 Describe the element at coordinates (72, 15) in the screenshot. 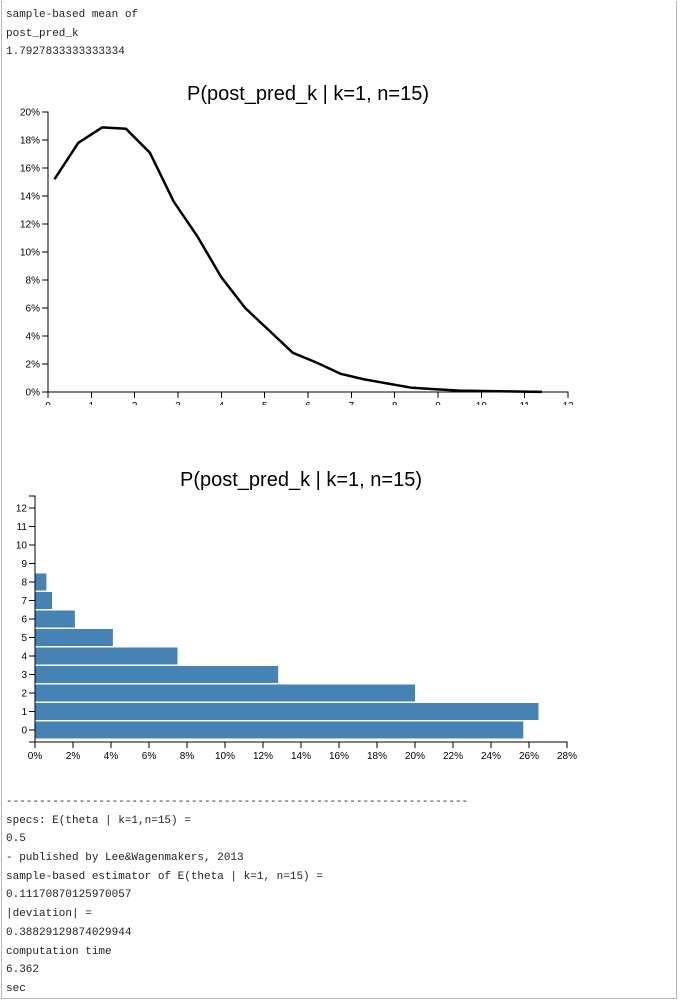

I see `output-line: sample-based mean of` at that location.